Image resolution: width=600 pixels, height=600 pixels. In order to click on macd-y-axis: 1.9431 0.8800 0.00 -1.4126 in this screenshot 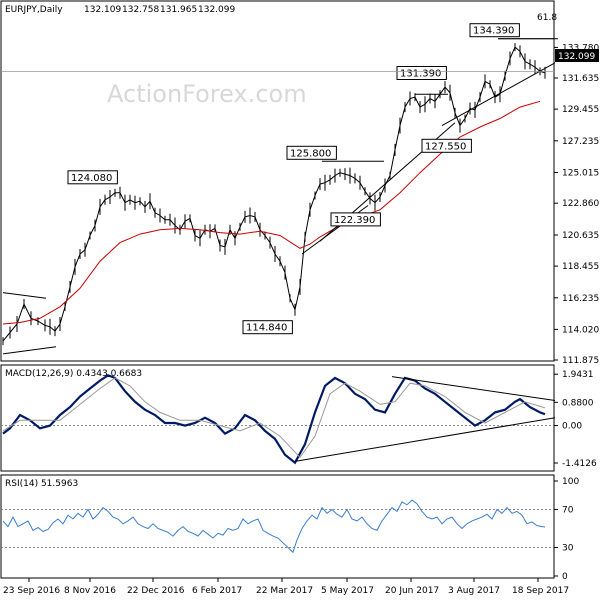, I will do `click(575, 419)`.